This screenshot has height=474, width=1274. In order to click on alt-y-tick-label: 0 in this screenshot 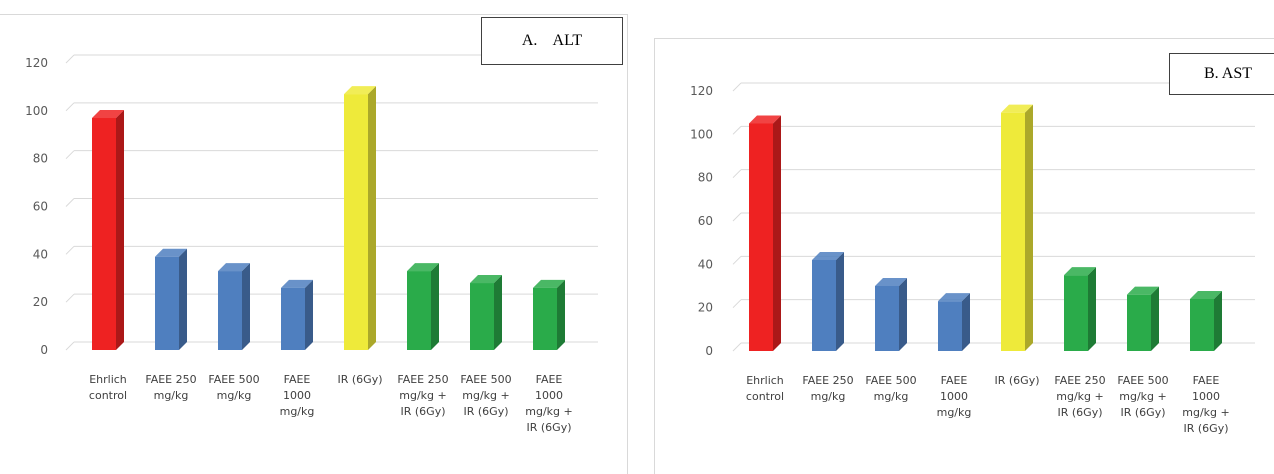, I will do `click(44, 350)`.